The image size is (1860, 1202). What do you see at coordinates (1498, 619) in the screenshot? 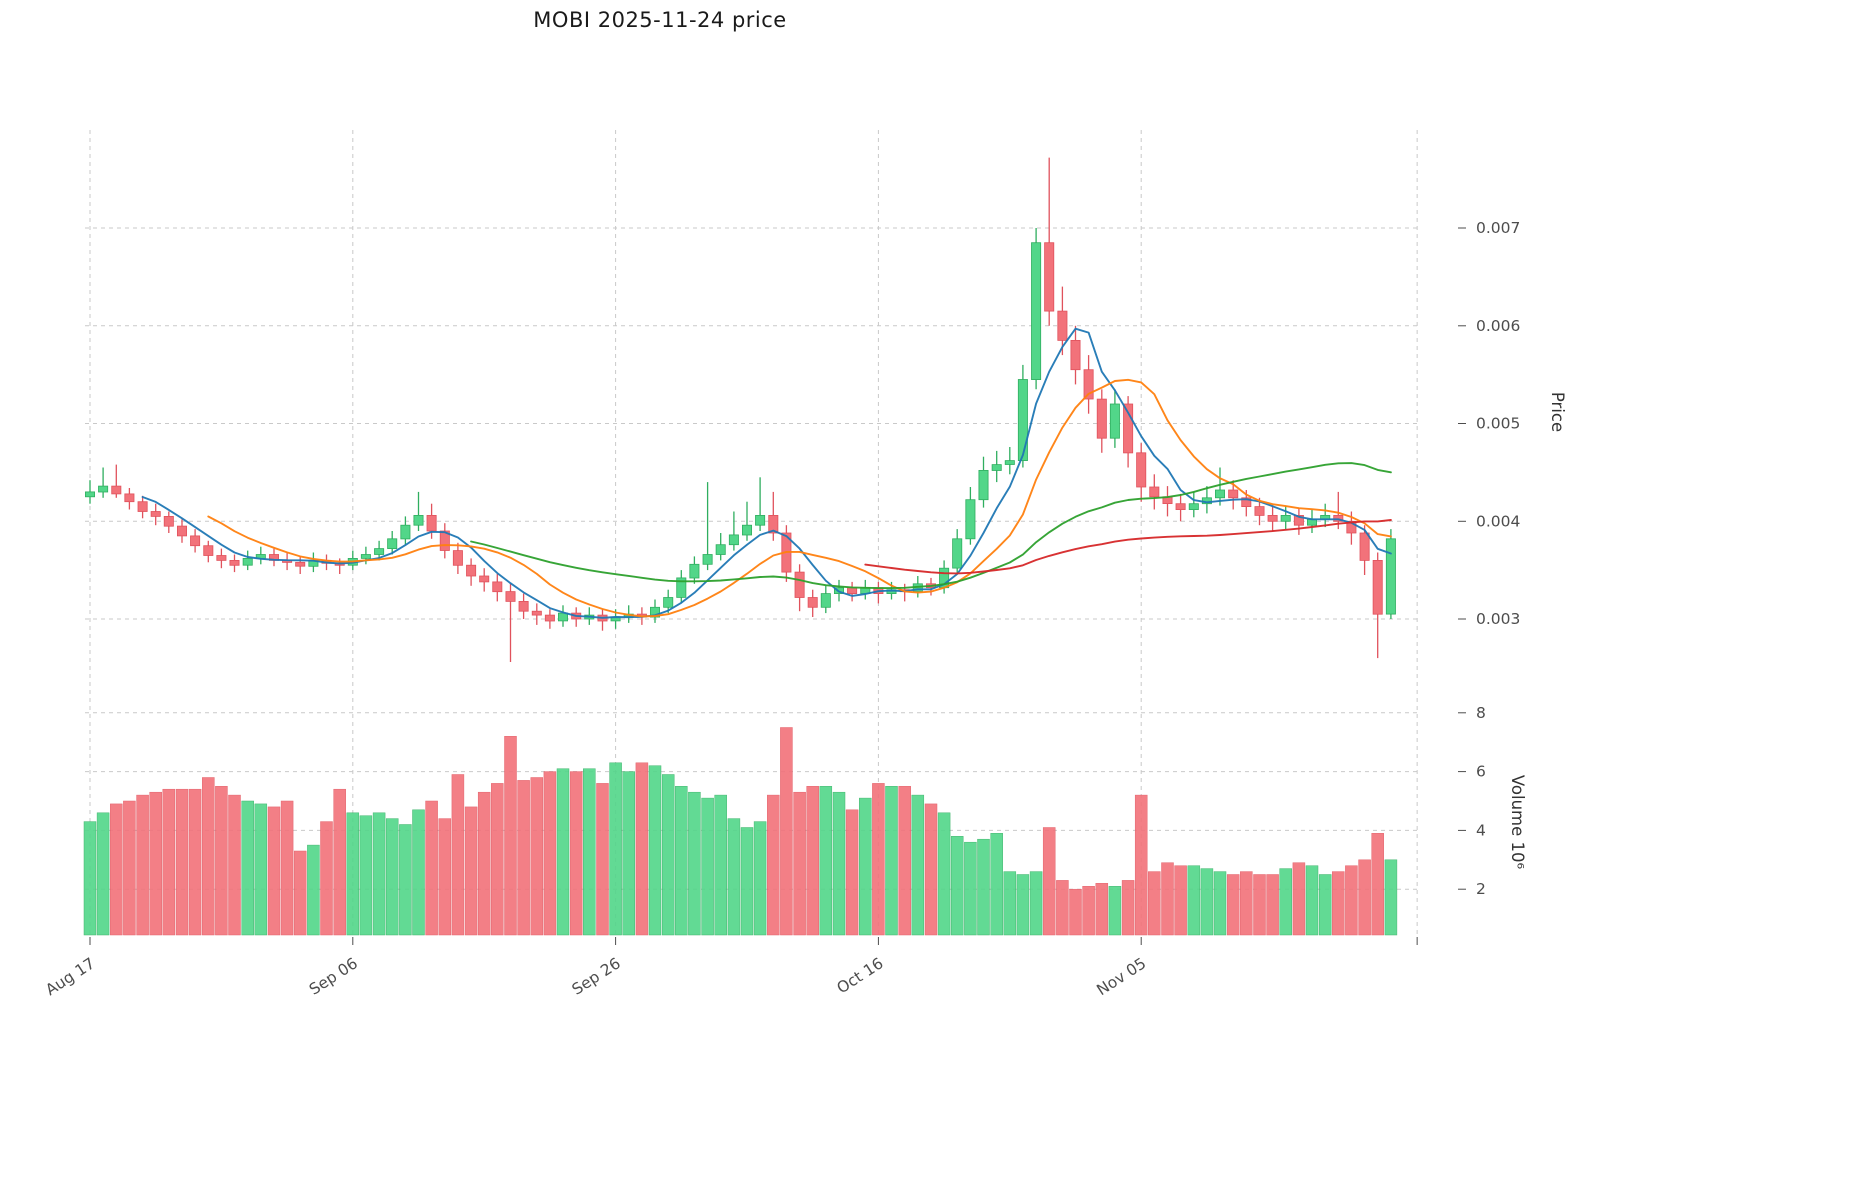
I see `price-tick-label: 0.003` at bounding box center [1498, 619].